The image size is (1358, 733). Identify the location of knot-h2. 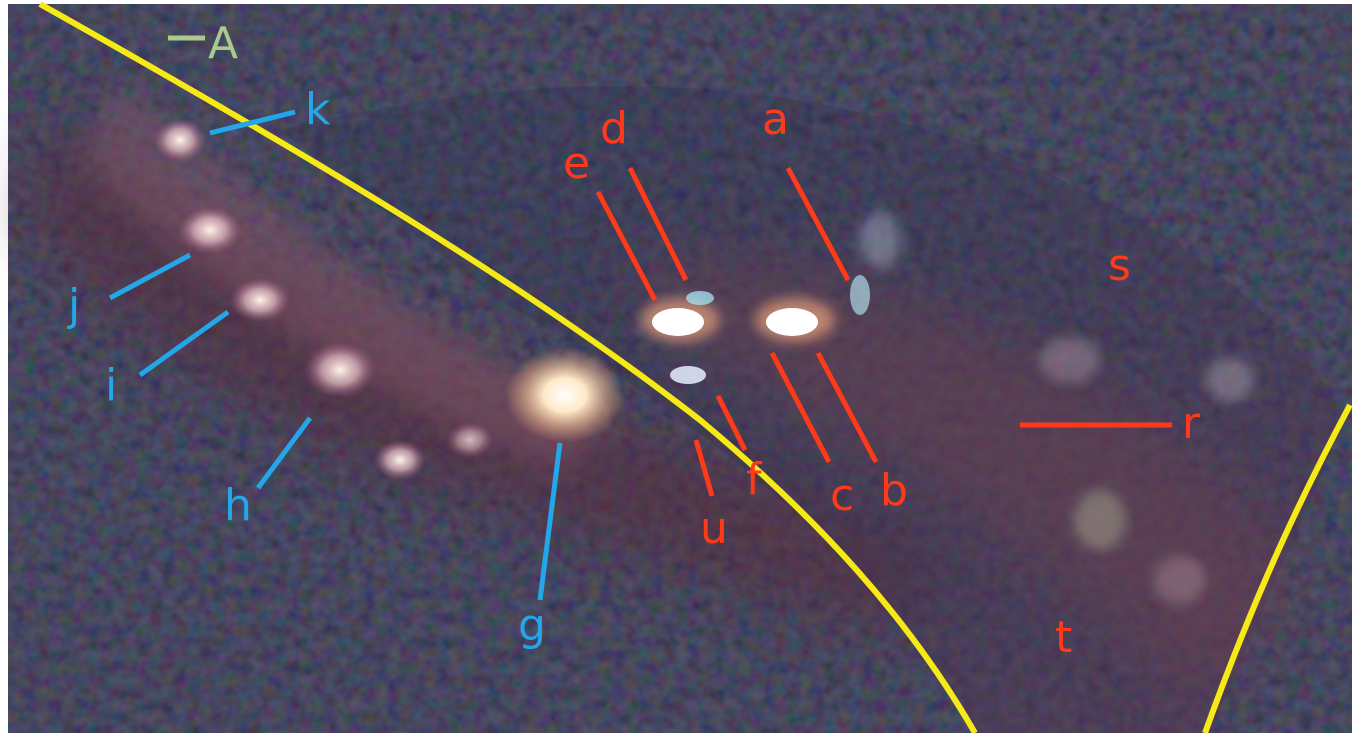
(400, 460).